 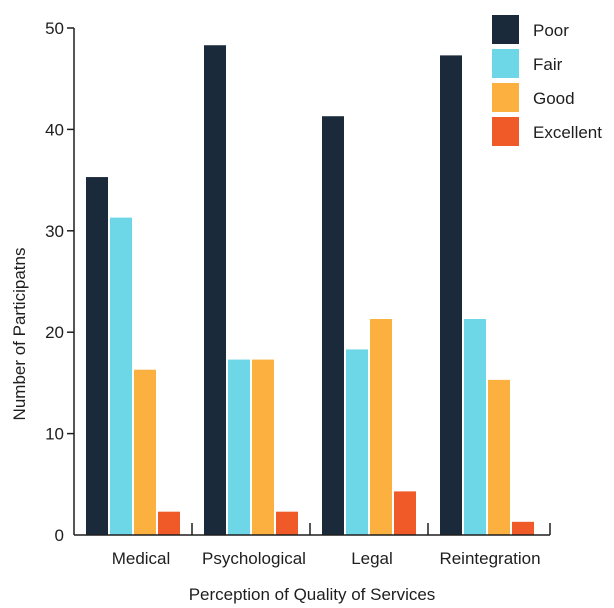 What do you see at coordinates (54, 332) in the screenshot?
I see `y-tick-label: 20` at bounding box center [54, 332].